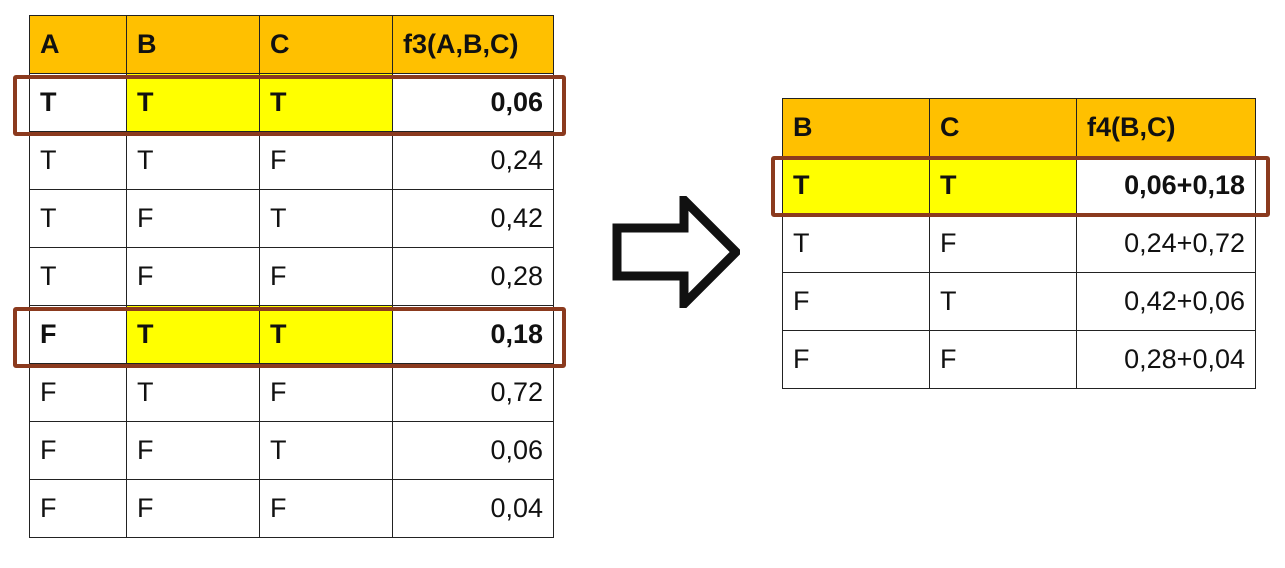 This screenshot has width=1285, height=568. What do you see at coordinates (1166, 243) in the screenshot?
I see `cell-value: 0,24+0,72` at bounding box center [1166, 243].